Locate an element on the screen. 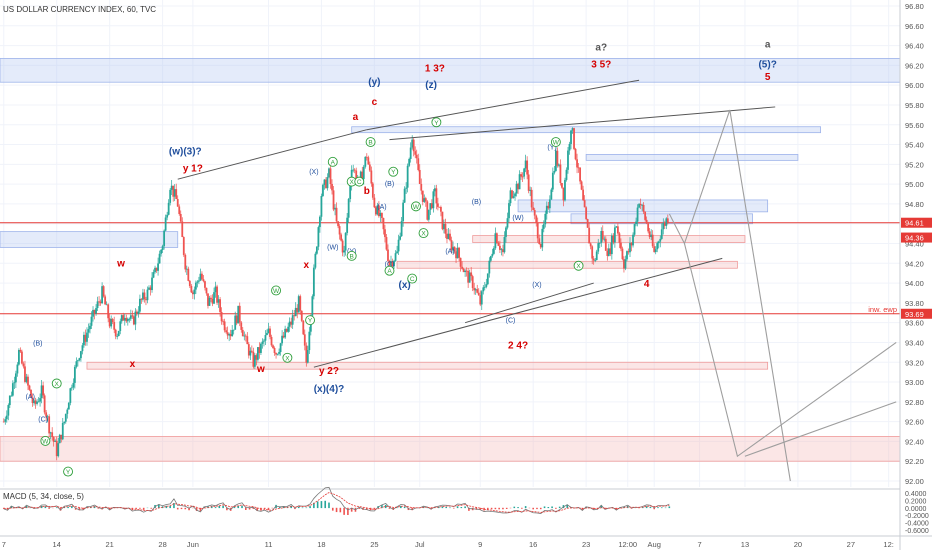 Image resolution: width=932 pixels, height=550 pixels. level-badge-label: 93.69 is located at coordinates (914, 314).